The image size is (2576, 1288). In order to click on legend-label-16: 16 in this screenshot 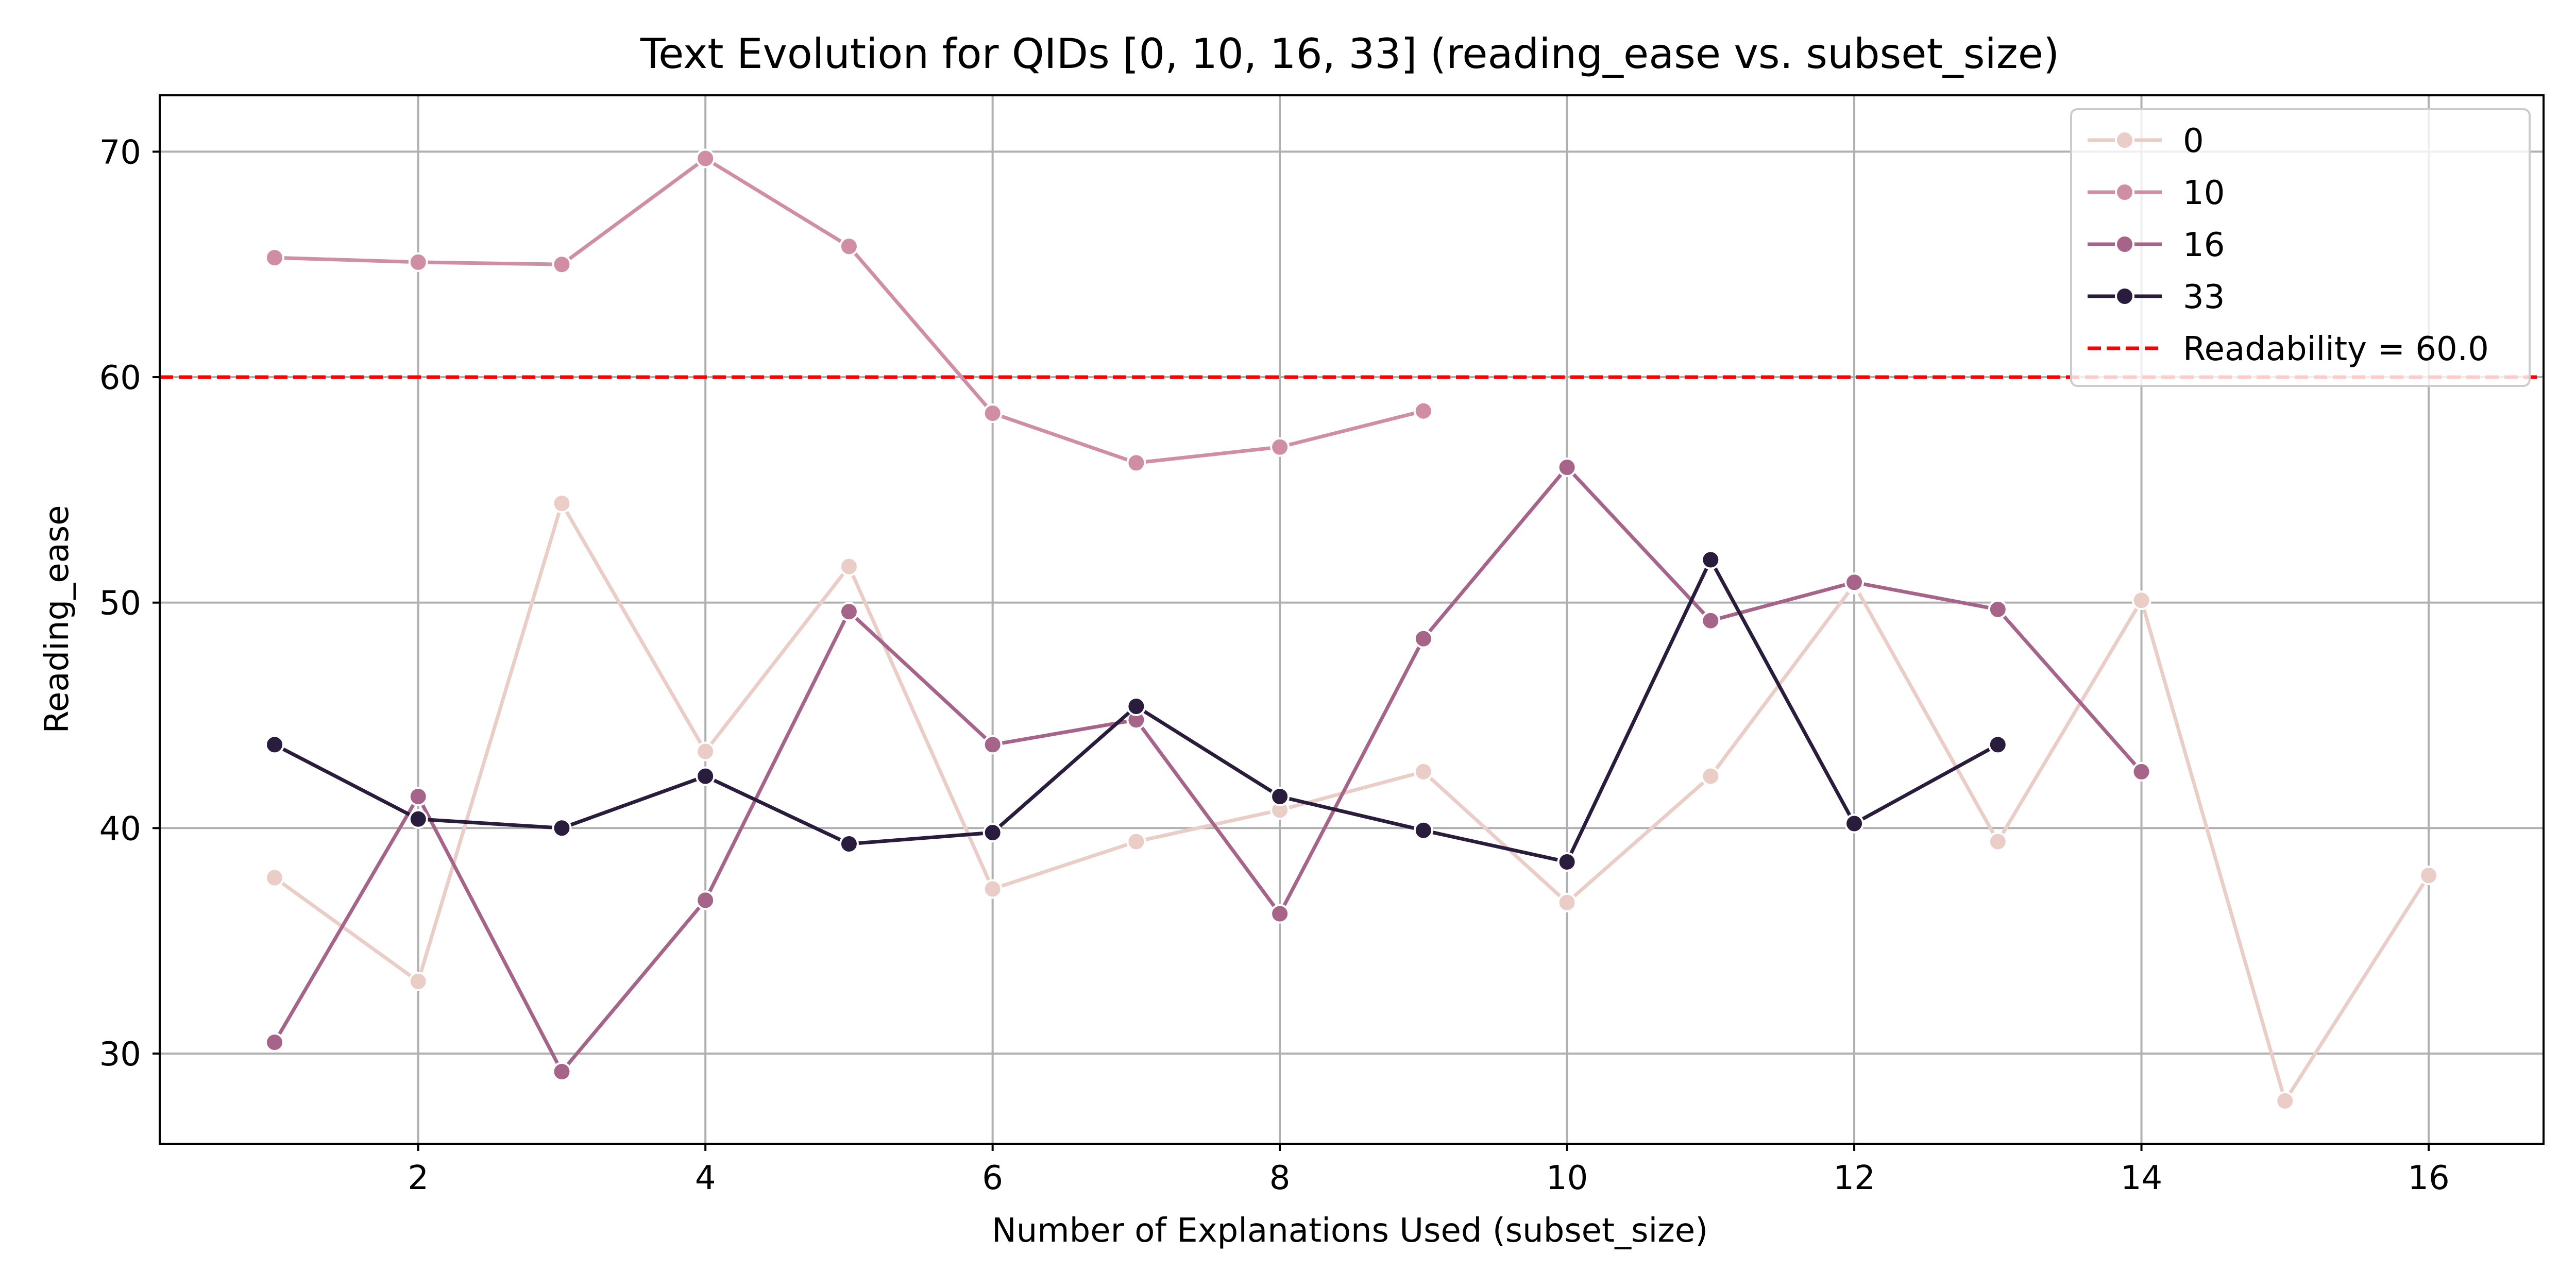, I will do `click(2204, 245)`.